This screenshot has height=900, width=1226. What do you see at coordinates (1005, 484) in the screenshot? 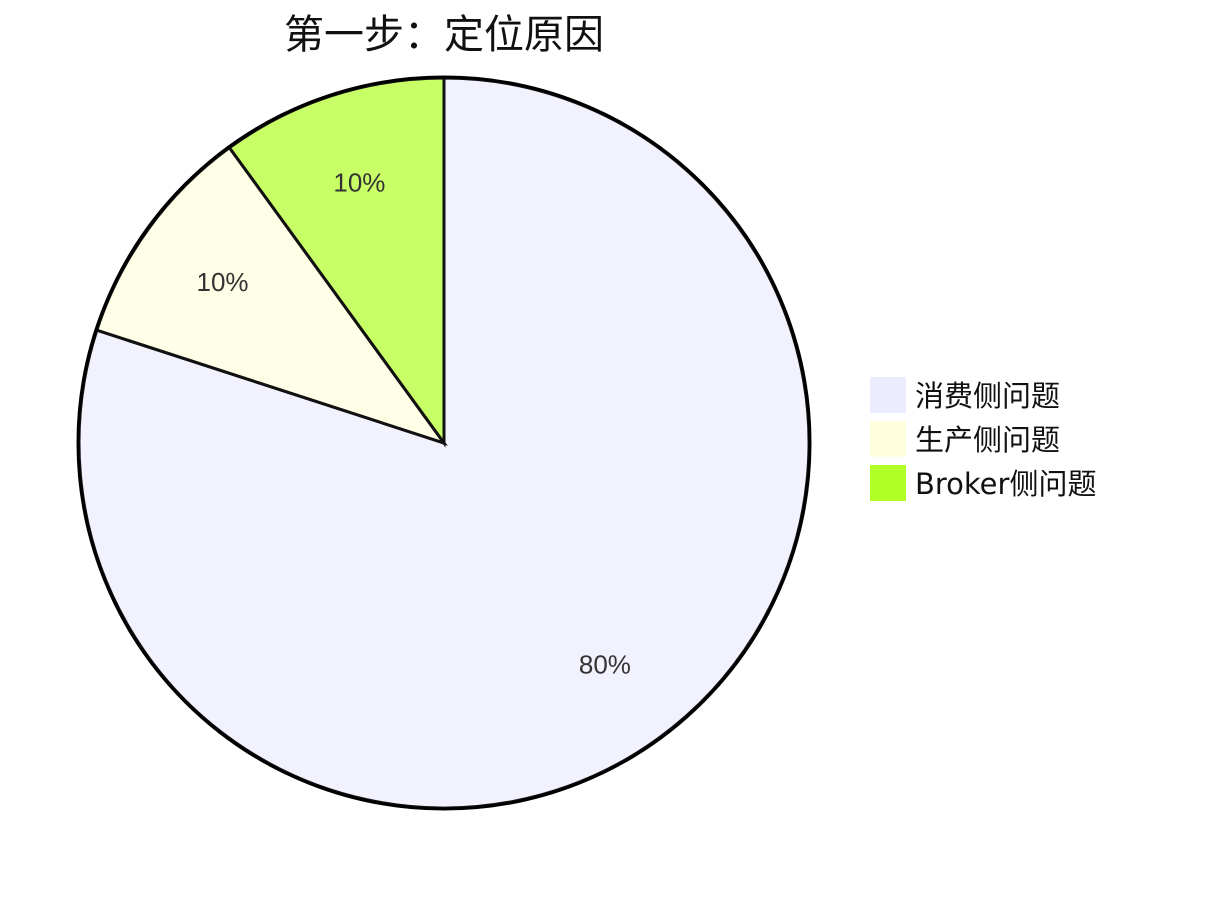
I see `legend-label: Broker侧问题` at bounding box center [1005, 484].